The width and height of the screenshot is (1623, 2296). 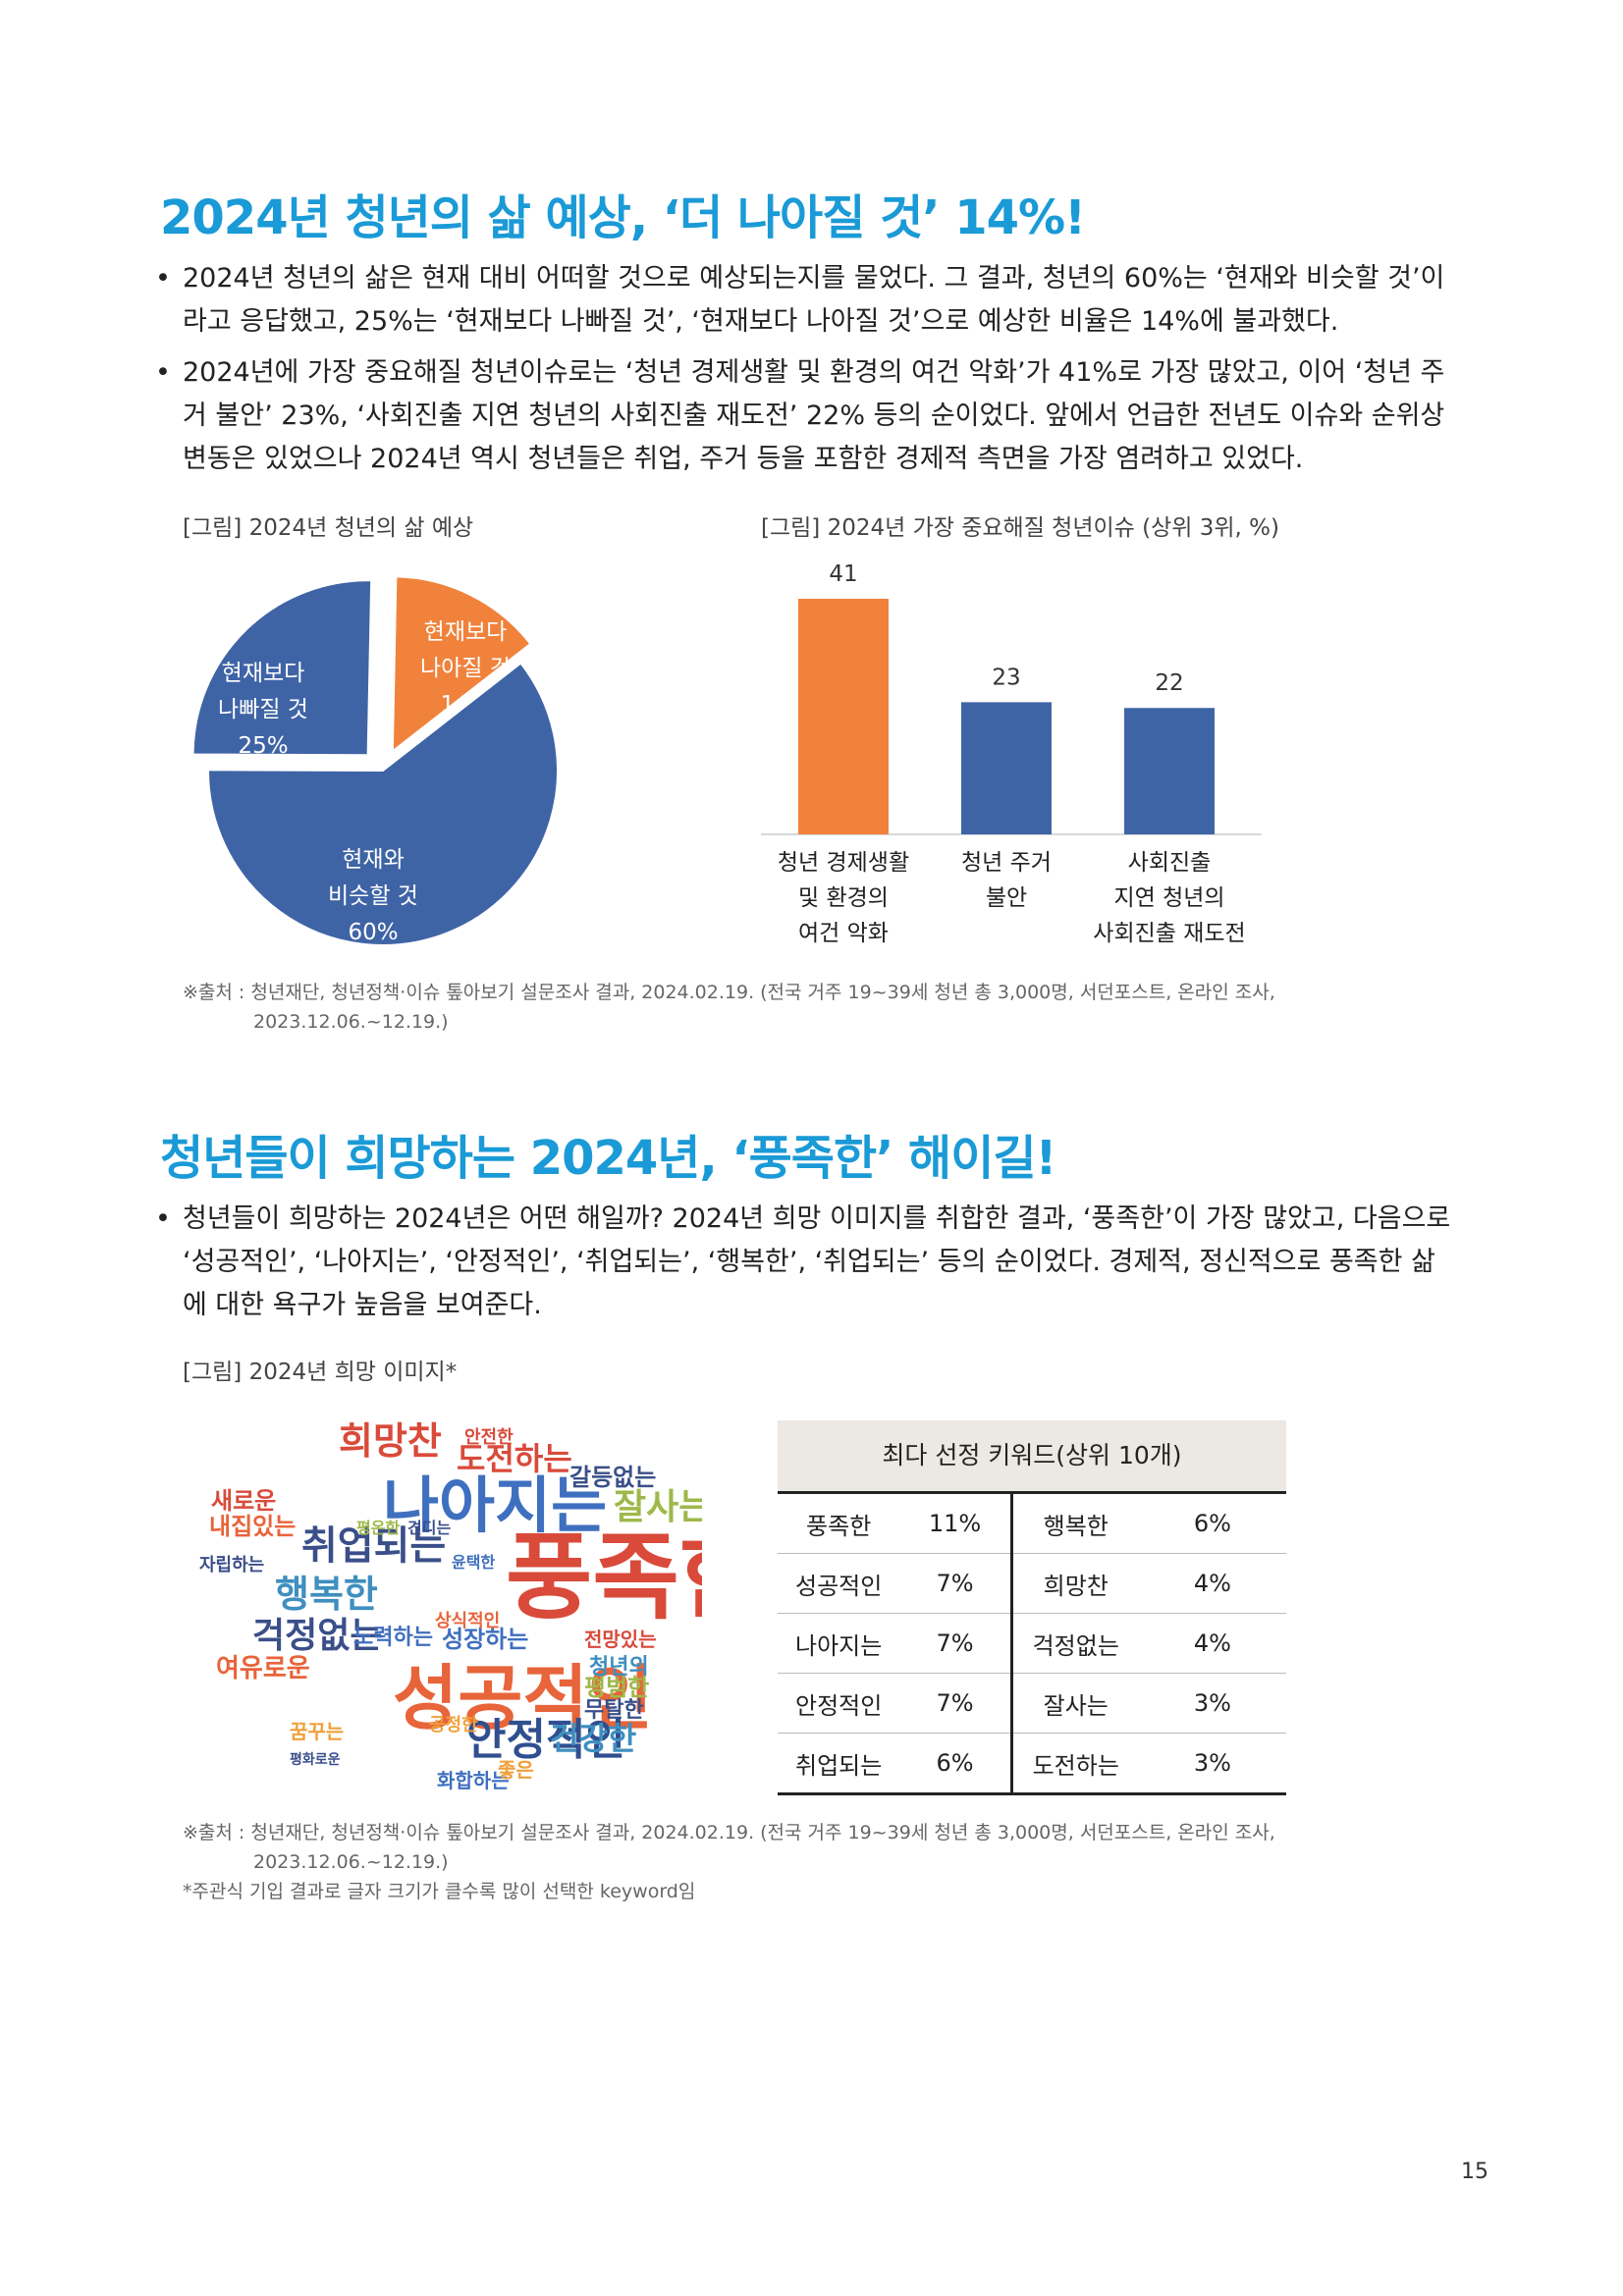 I want to click on word-cloud-word: 성장하는, so click(x=485, y=1639).